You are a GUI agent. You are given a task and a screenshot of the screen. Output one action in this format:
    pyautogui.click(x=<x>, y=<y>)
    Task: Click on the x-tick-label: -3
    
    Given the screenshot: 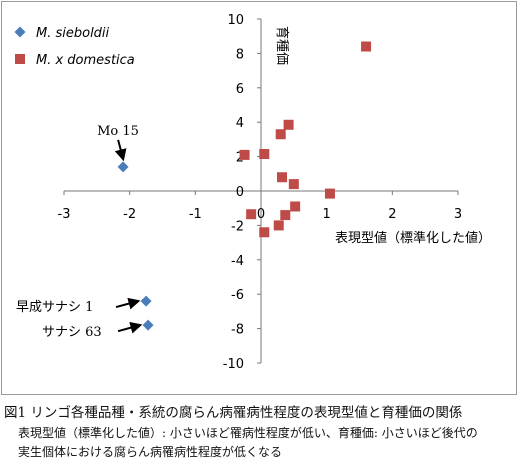 What is the action you would take?
    pyautogui.click(x=64, y=214)
    